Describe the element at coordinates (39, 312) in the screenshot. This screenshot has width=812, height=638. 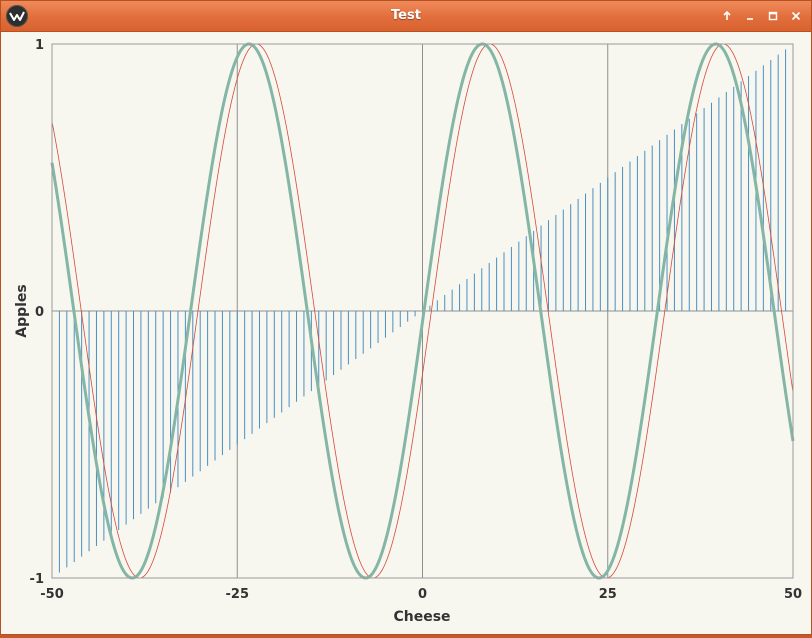
I see `y-tick-label: 0` at that location.